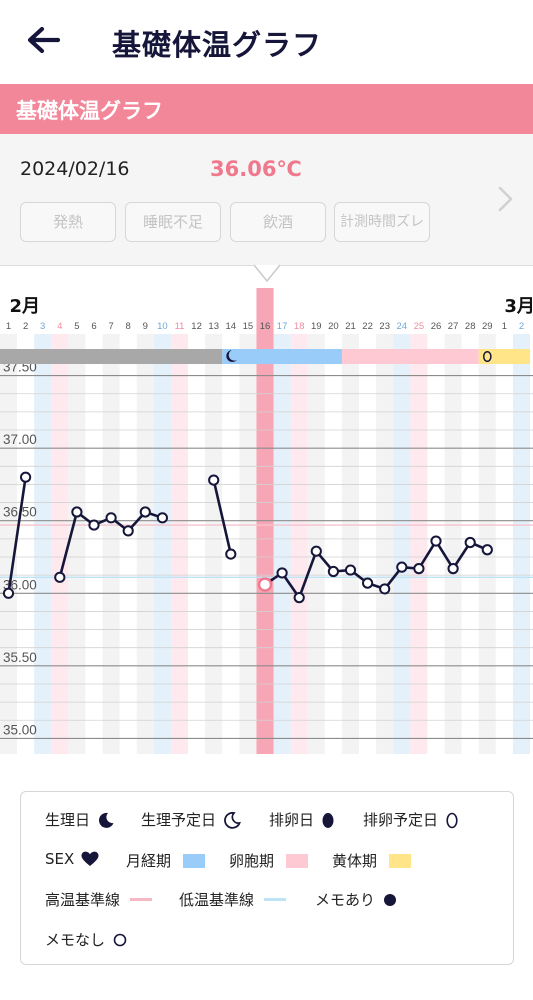 This screenshot has height=1000, width=533. Describe the element at coordinates (111, 356) in the screenshot. I see `phase-bar-other` at that location.